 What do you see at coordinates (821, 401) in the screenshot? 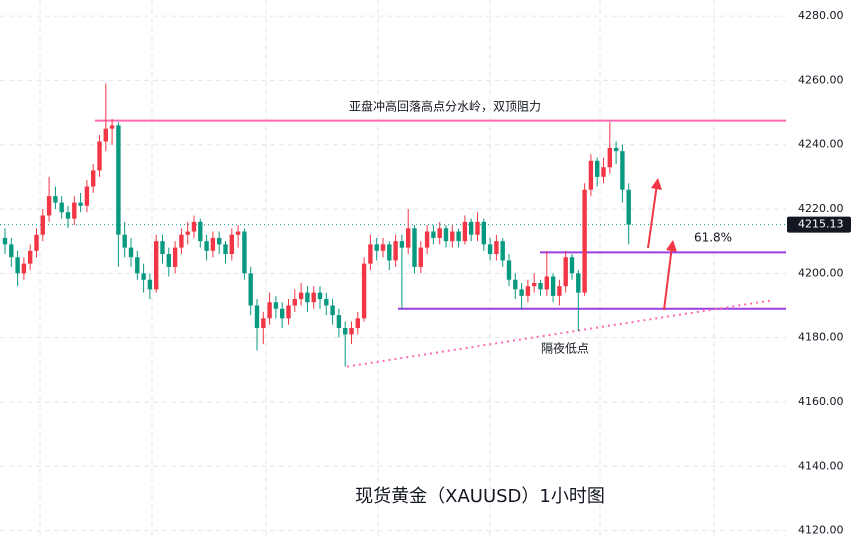
I see `y-tick-label: 4160.00` at bounding box center [821, 401].